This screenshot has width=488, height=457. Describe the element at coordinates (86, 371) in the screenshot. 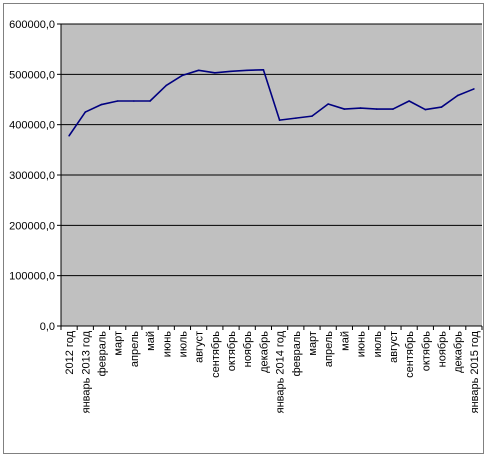

I see `x-tick-label: январь 2013 год` at that location.